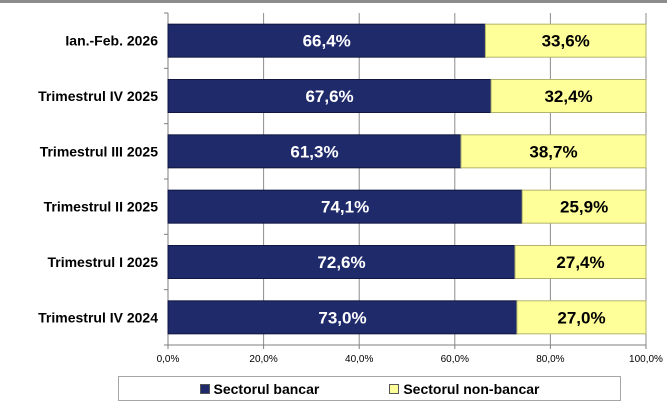 Image resolution: width=667 pixels, height=404 pixels. Describe the element at coordinates (314, 151) in the screenshot. I see `data-label-bank-2: 61,3%` at that location.